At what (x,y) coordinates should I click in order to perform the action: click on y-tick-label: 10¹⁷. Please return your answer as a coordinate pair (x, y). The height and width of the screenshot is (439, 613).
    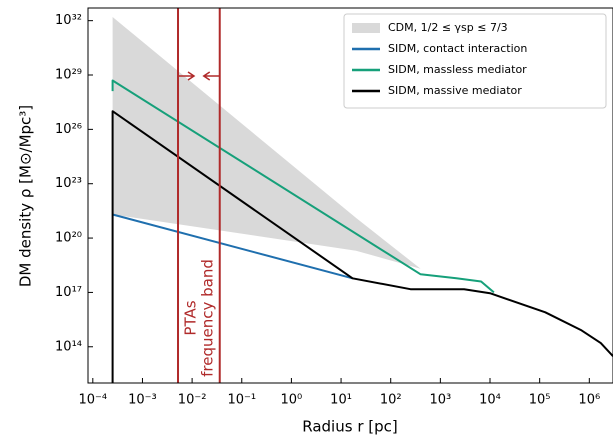
    Looking at the image, I should click on (68, 292).